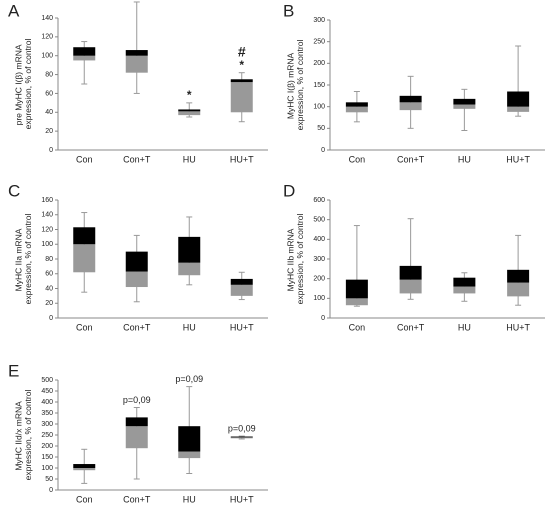 This screenshot has height=515, width=550. Describe the element at coordinates (24, 435) in the screenshot. I see `y-axis-title: MyHC IId/x mRNA expression, % of control` at that location.